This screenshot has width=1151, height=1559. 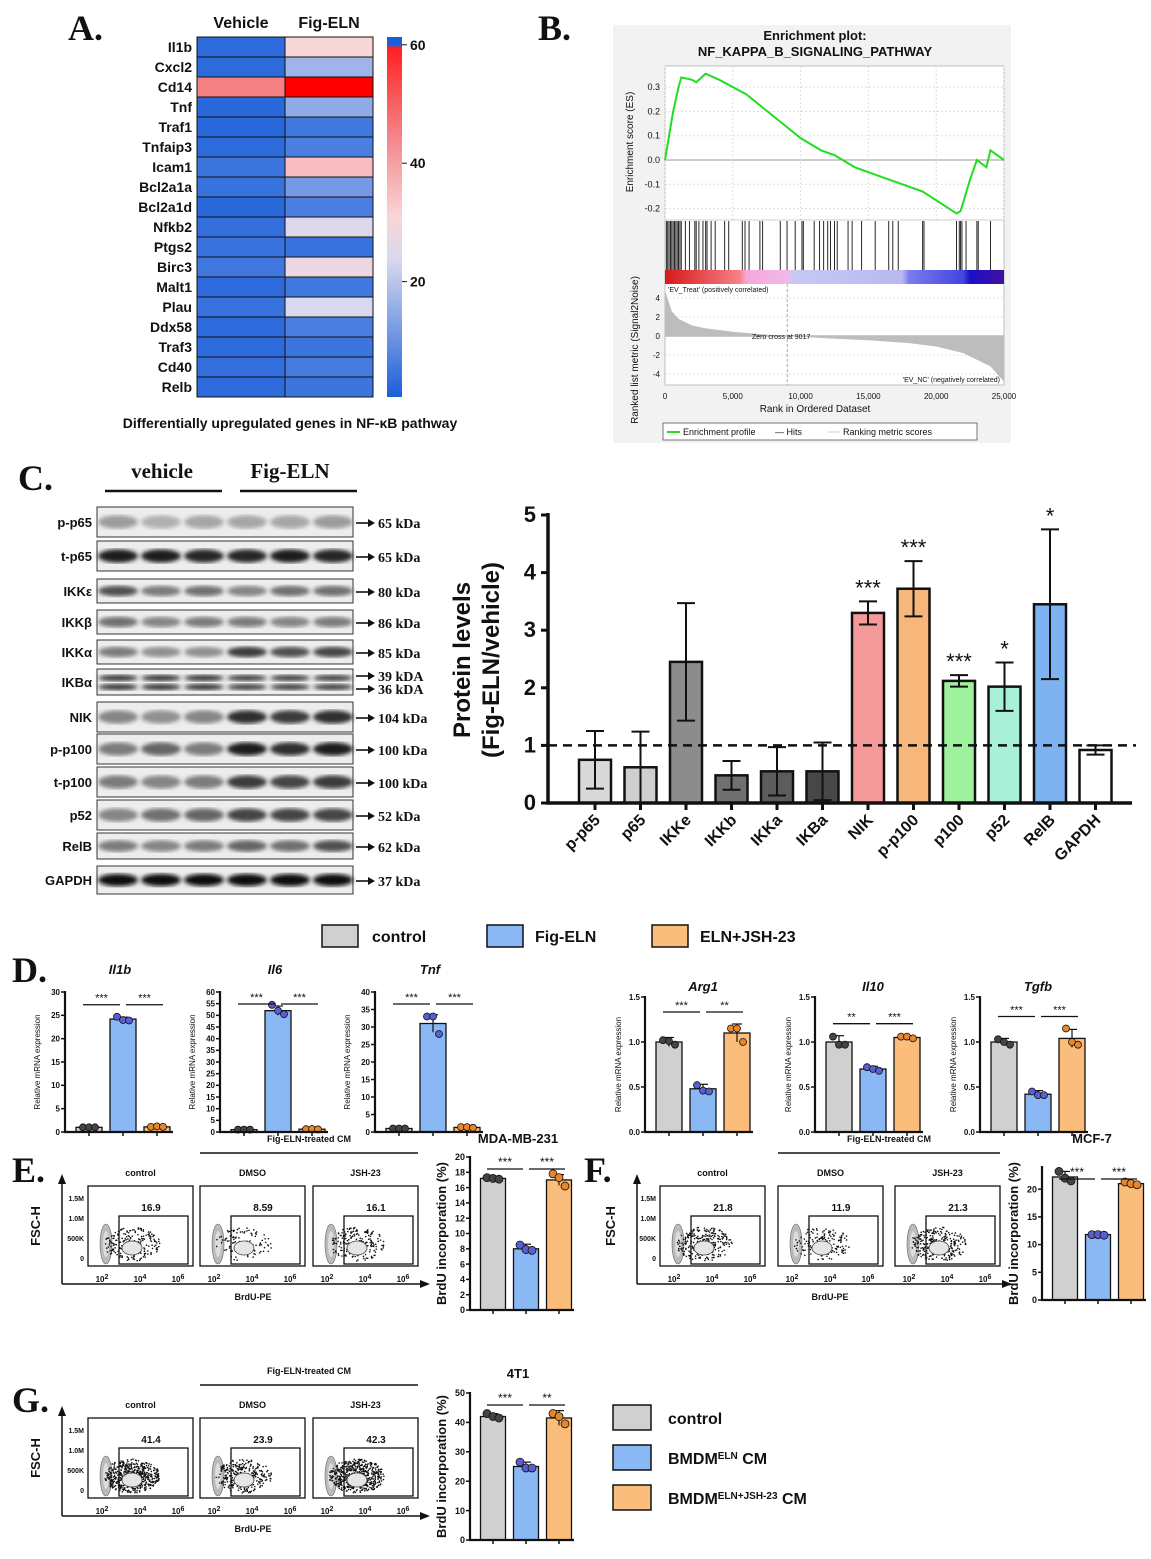 I want to click on x-tick-label: 20,000, so click(x=936, y=396).